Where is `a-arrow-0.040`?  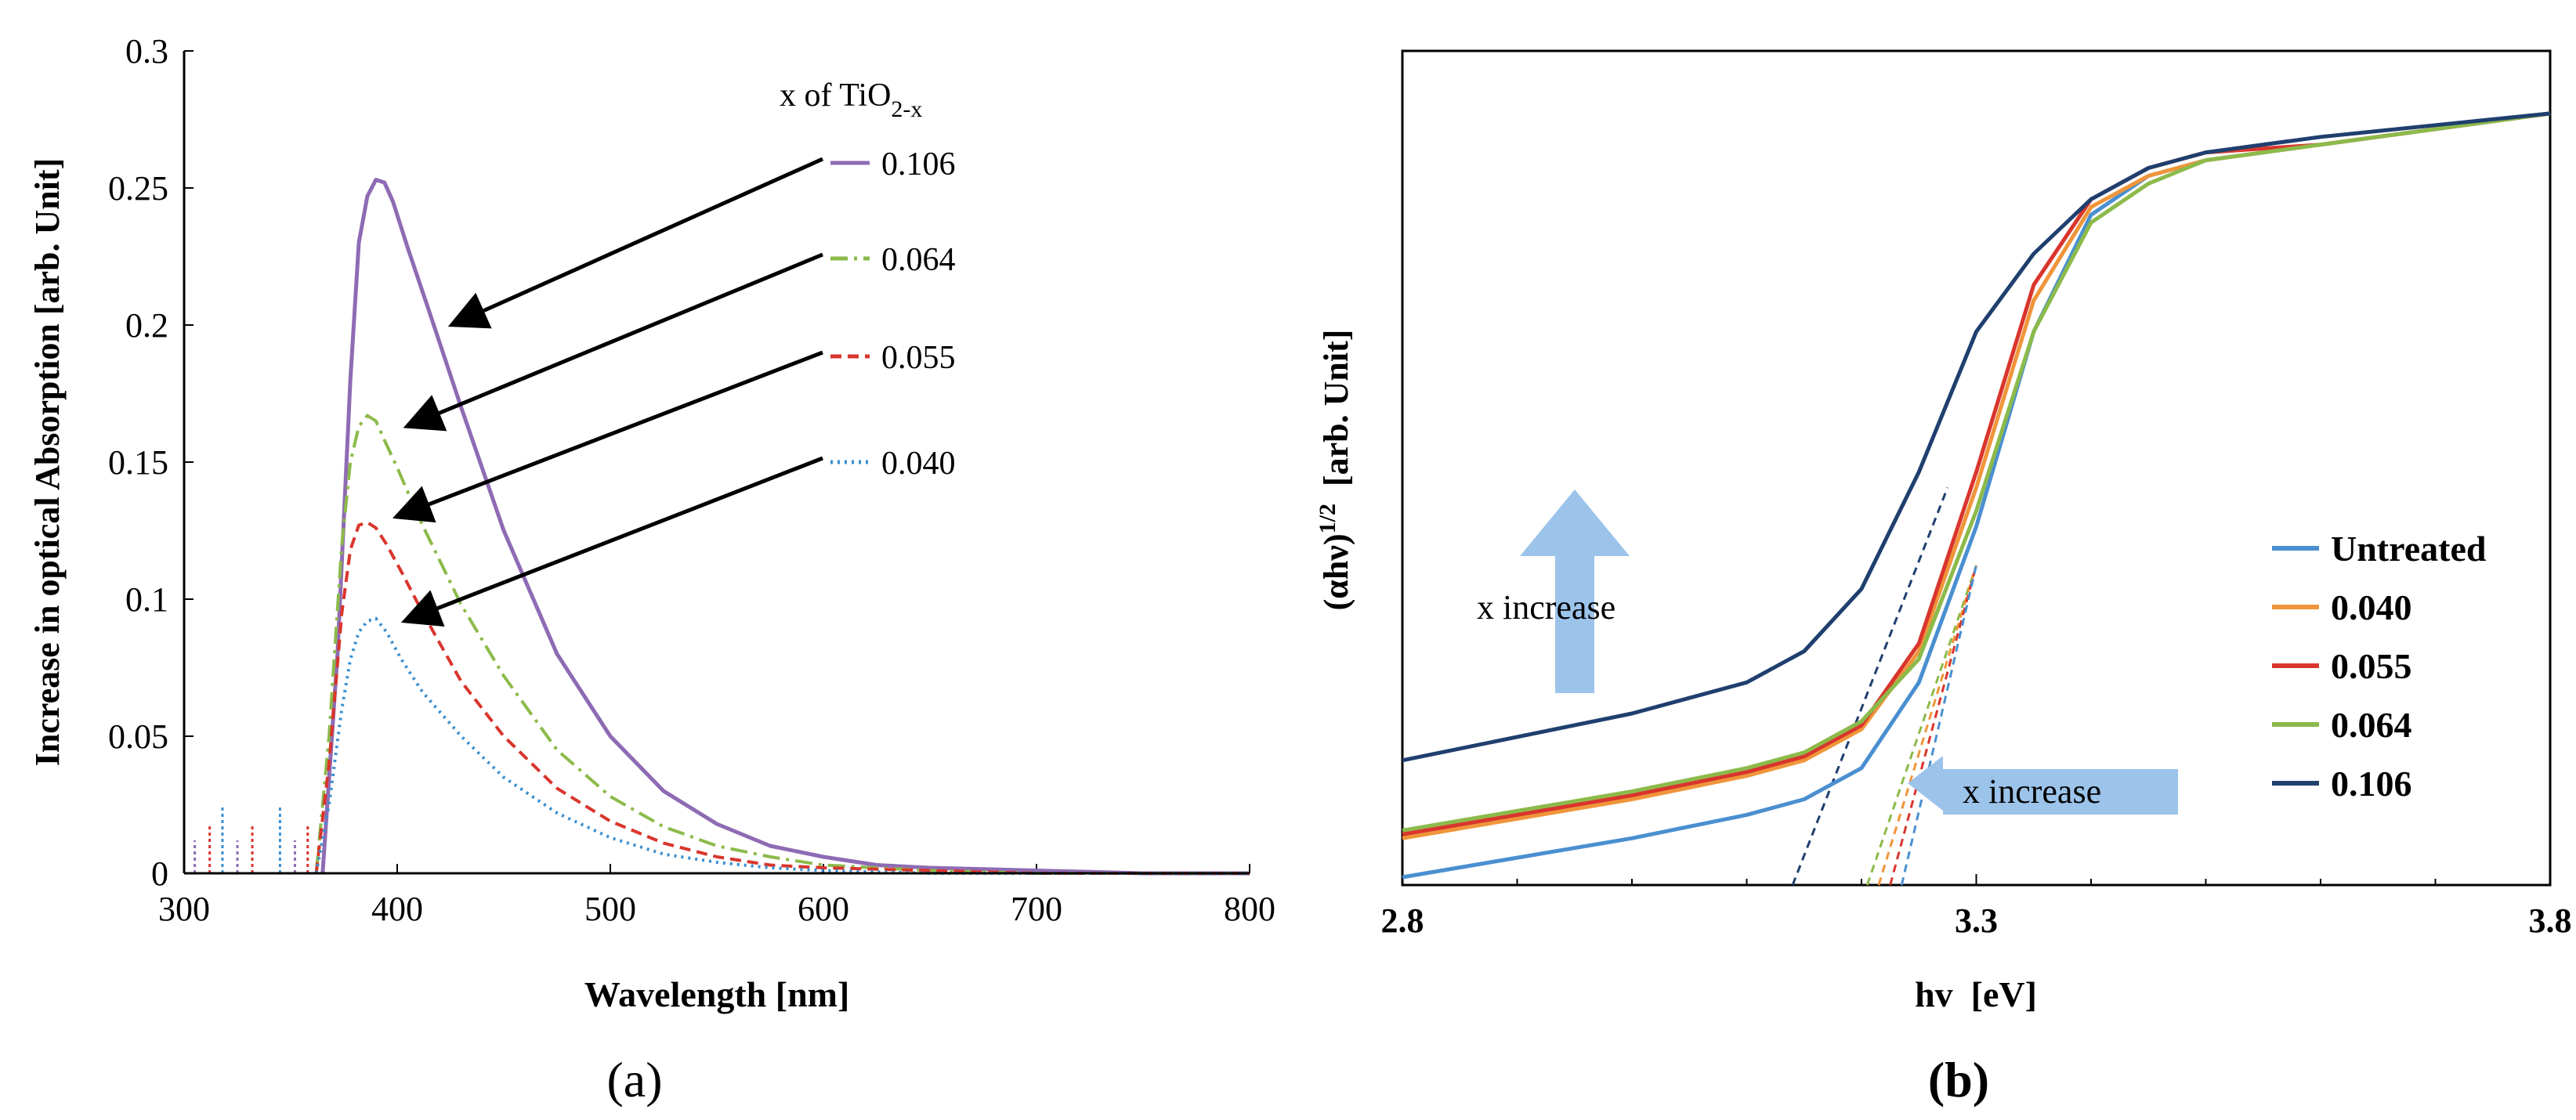 a-arrow-0.040 is located at coordinates (612, 541).